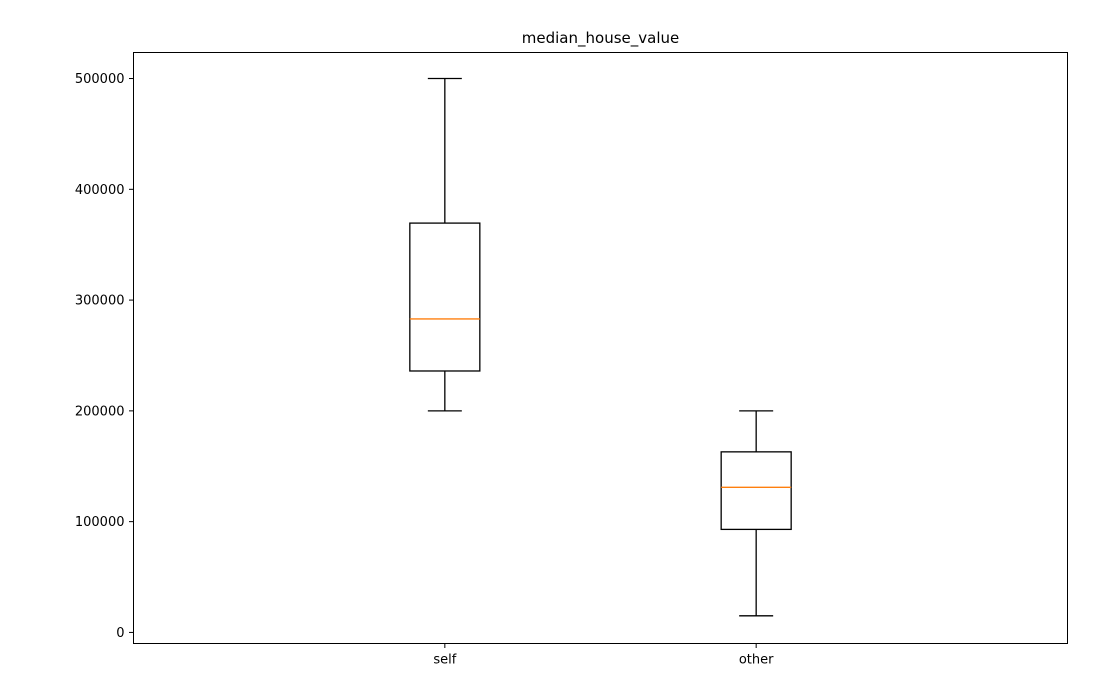 Image resolution: width=1100 pixels, height=700 pixels. I want to click on y-tick-label: 200000, so click(100, 411).